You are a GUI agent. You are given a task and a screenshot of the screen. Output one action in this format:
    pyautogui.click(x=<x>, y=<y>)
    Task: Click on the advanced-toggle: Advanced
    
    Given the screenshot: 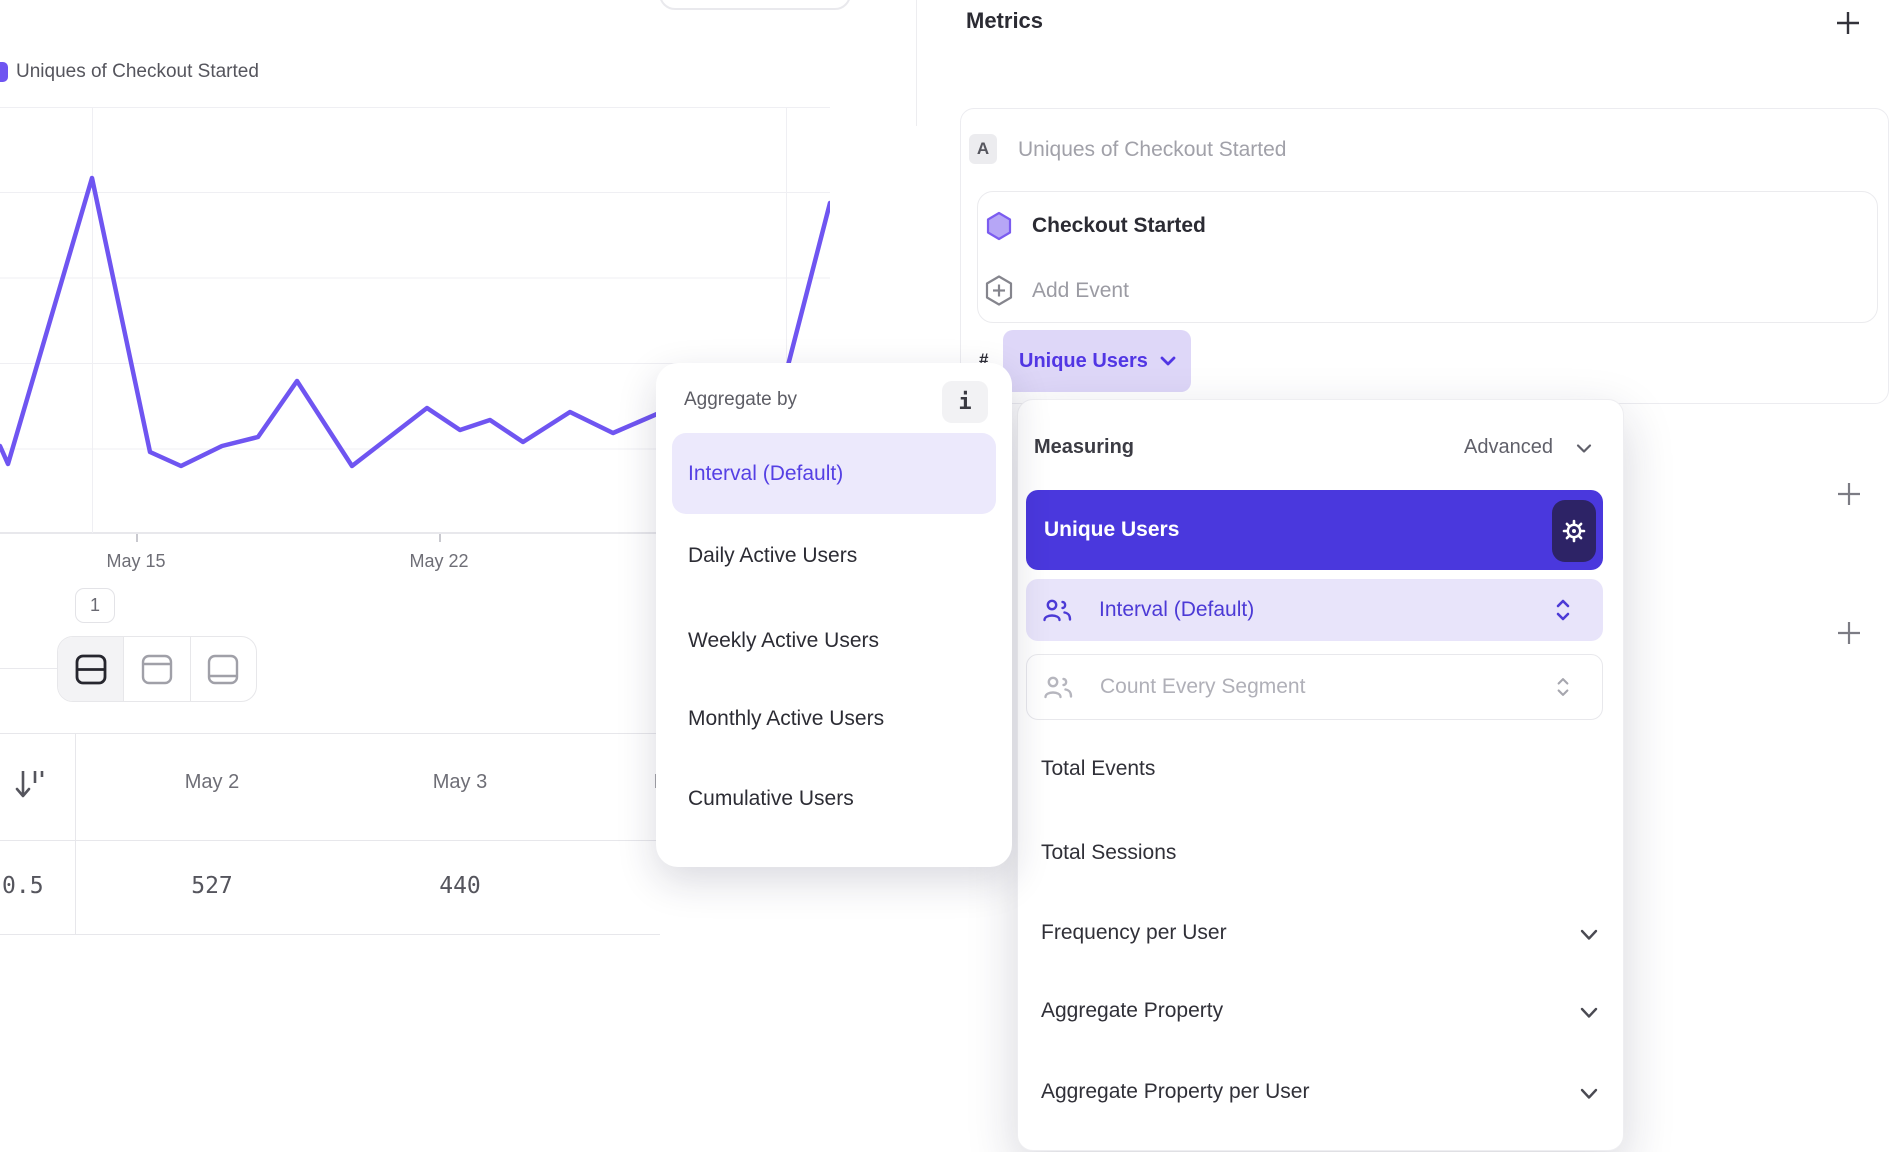 What is the action you would take?
    pyautogui.click(x=1508, y=447)
    